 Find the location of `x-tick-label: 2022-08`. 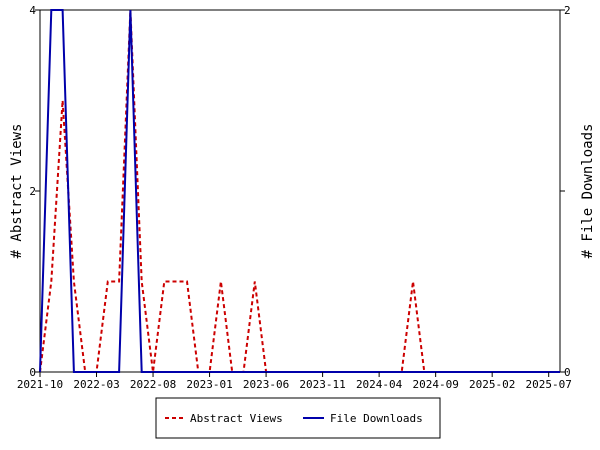

x-tick-label: 2022-08 is located at coordinates (153, 384).